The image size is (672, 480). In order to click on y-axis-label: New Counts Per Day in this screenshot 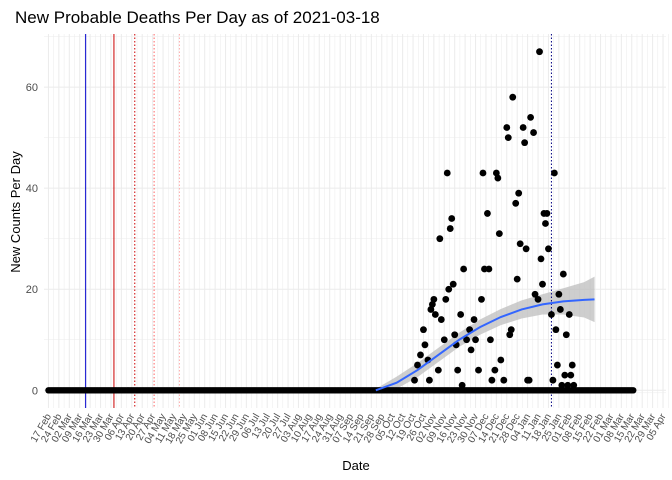, I will do `click(15, 212)`.